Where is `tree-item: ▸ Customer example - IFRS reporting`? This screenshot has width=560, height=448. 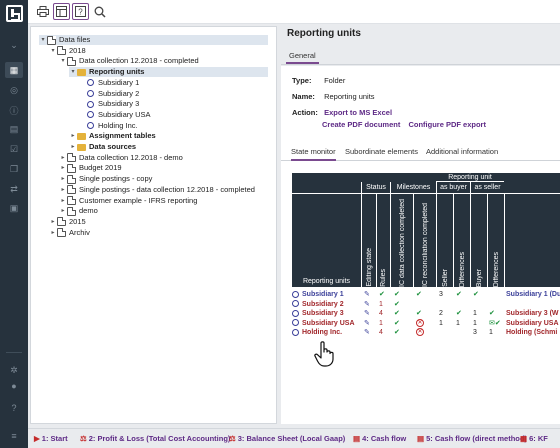
tree-item: ▸ Customer example - IFRS reporting is located at coordinates (128, 201).